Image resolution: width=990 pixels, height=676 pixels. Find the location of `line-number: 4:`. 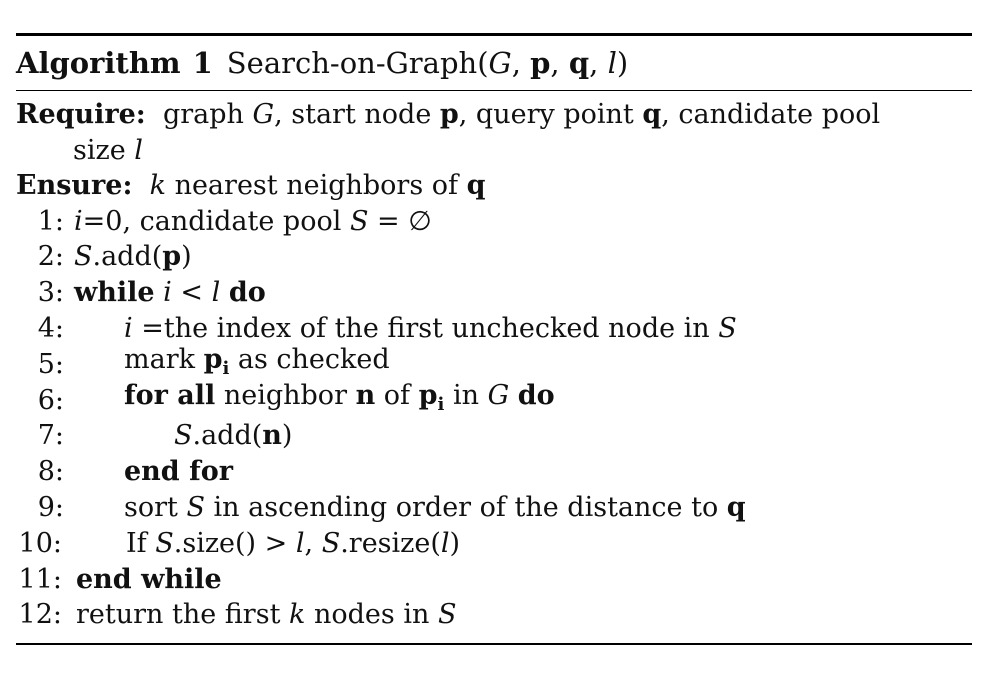

line-number: 4: is located at coordinates (50, 329).